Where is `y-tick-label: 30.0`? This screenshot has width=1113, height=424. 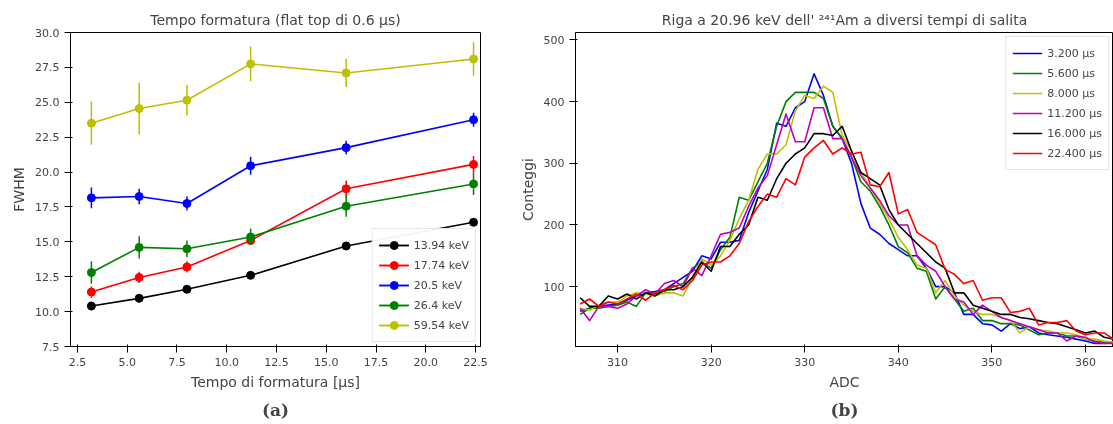
y-tick-label: 30.0 is located at coordinates (47, 33).